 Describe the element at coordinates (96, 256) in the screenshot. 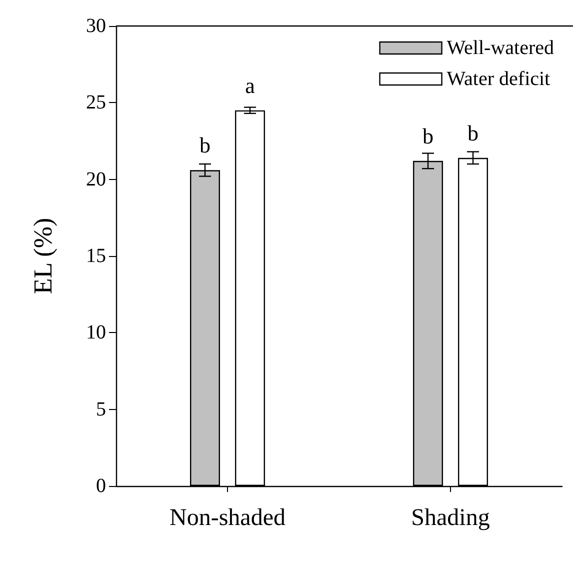

I see `y-tick-label: 15` at that location.